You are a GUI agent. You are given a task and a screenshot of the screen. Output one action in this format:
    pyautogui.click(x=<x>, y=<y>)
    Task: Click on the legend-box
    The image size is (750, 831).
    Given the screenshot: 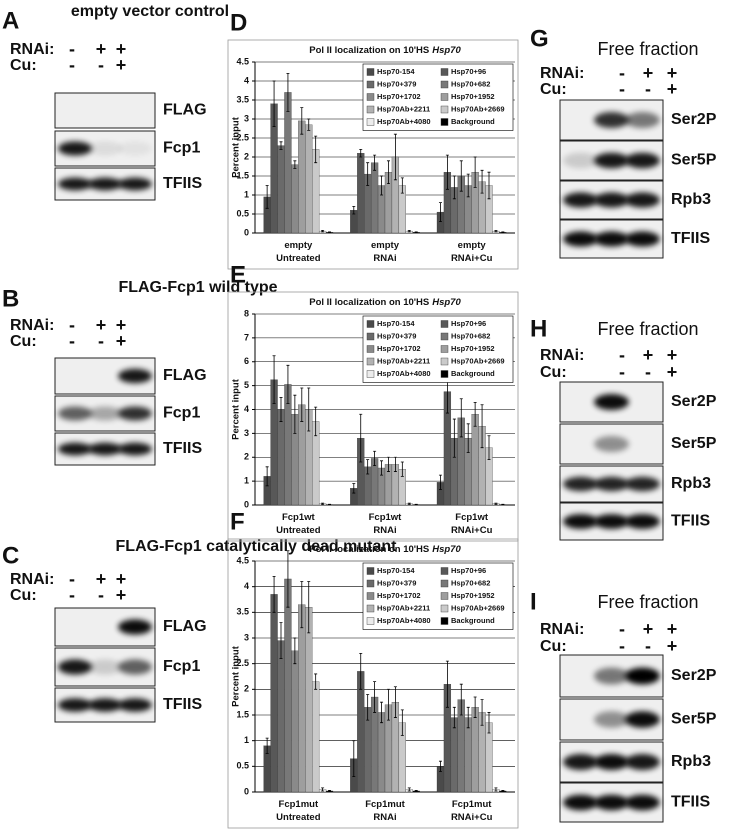 What is the action you would take?
    pyautogui.click(x=438, y=349)
    